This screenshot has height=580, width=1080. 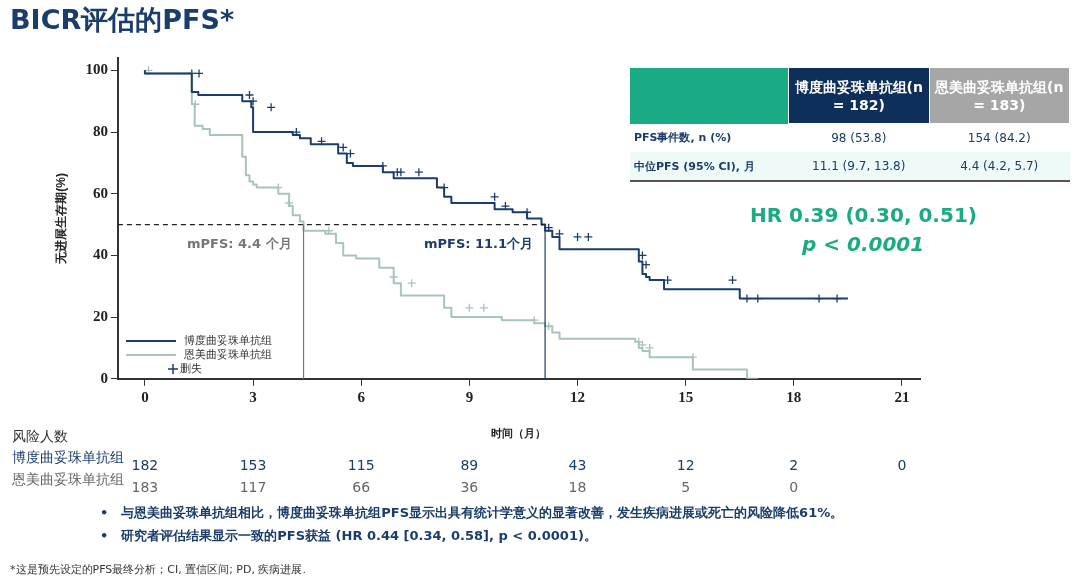 I want to click on table-row: 中位PFS (95% CI), 月 11.1 (9.7, 13.8) 4.4 (4.2, 5.7), so click(x=850, y=166).